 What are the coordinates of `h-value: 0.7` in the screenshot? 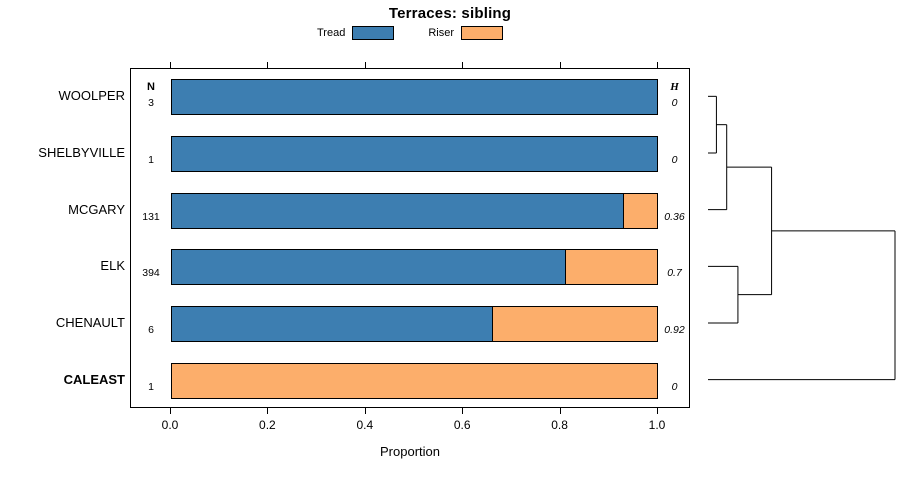 It's located at (674, 273).